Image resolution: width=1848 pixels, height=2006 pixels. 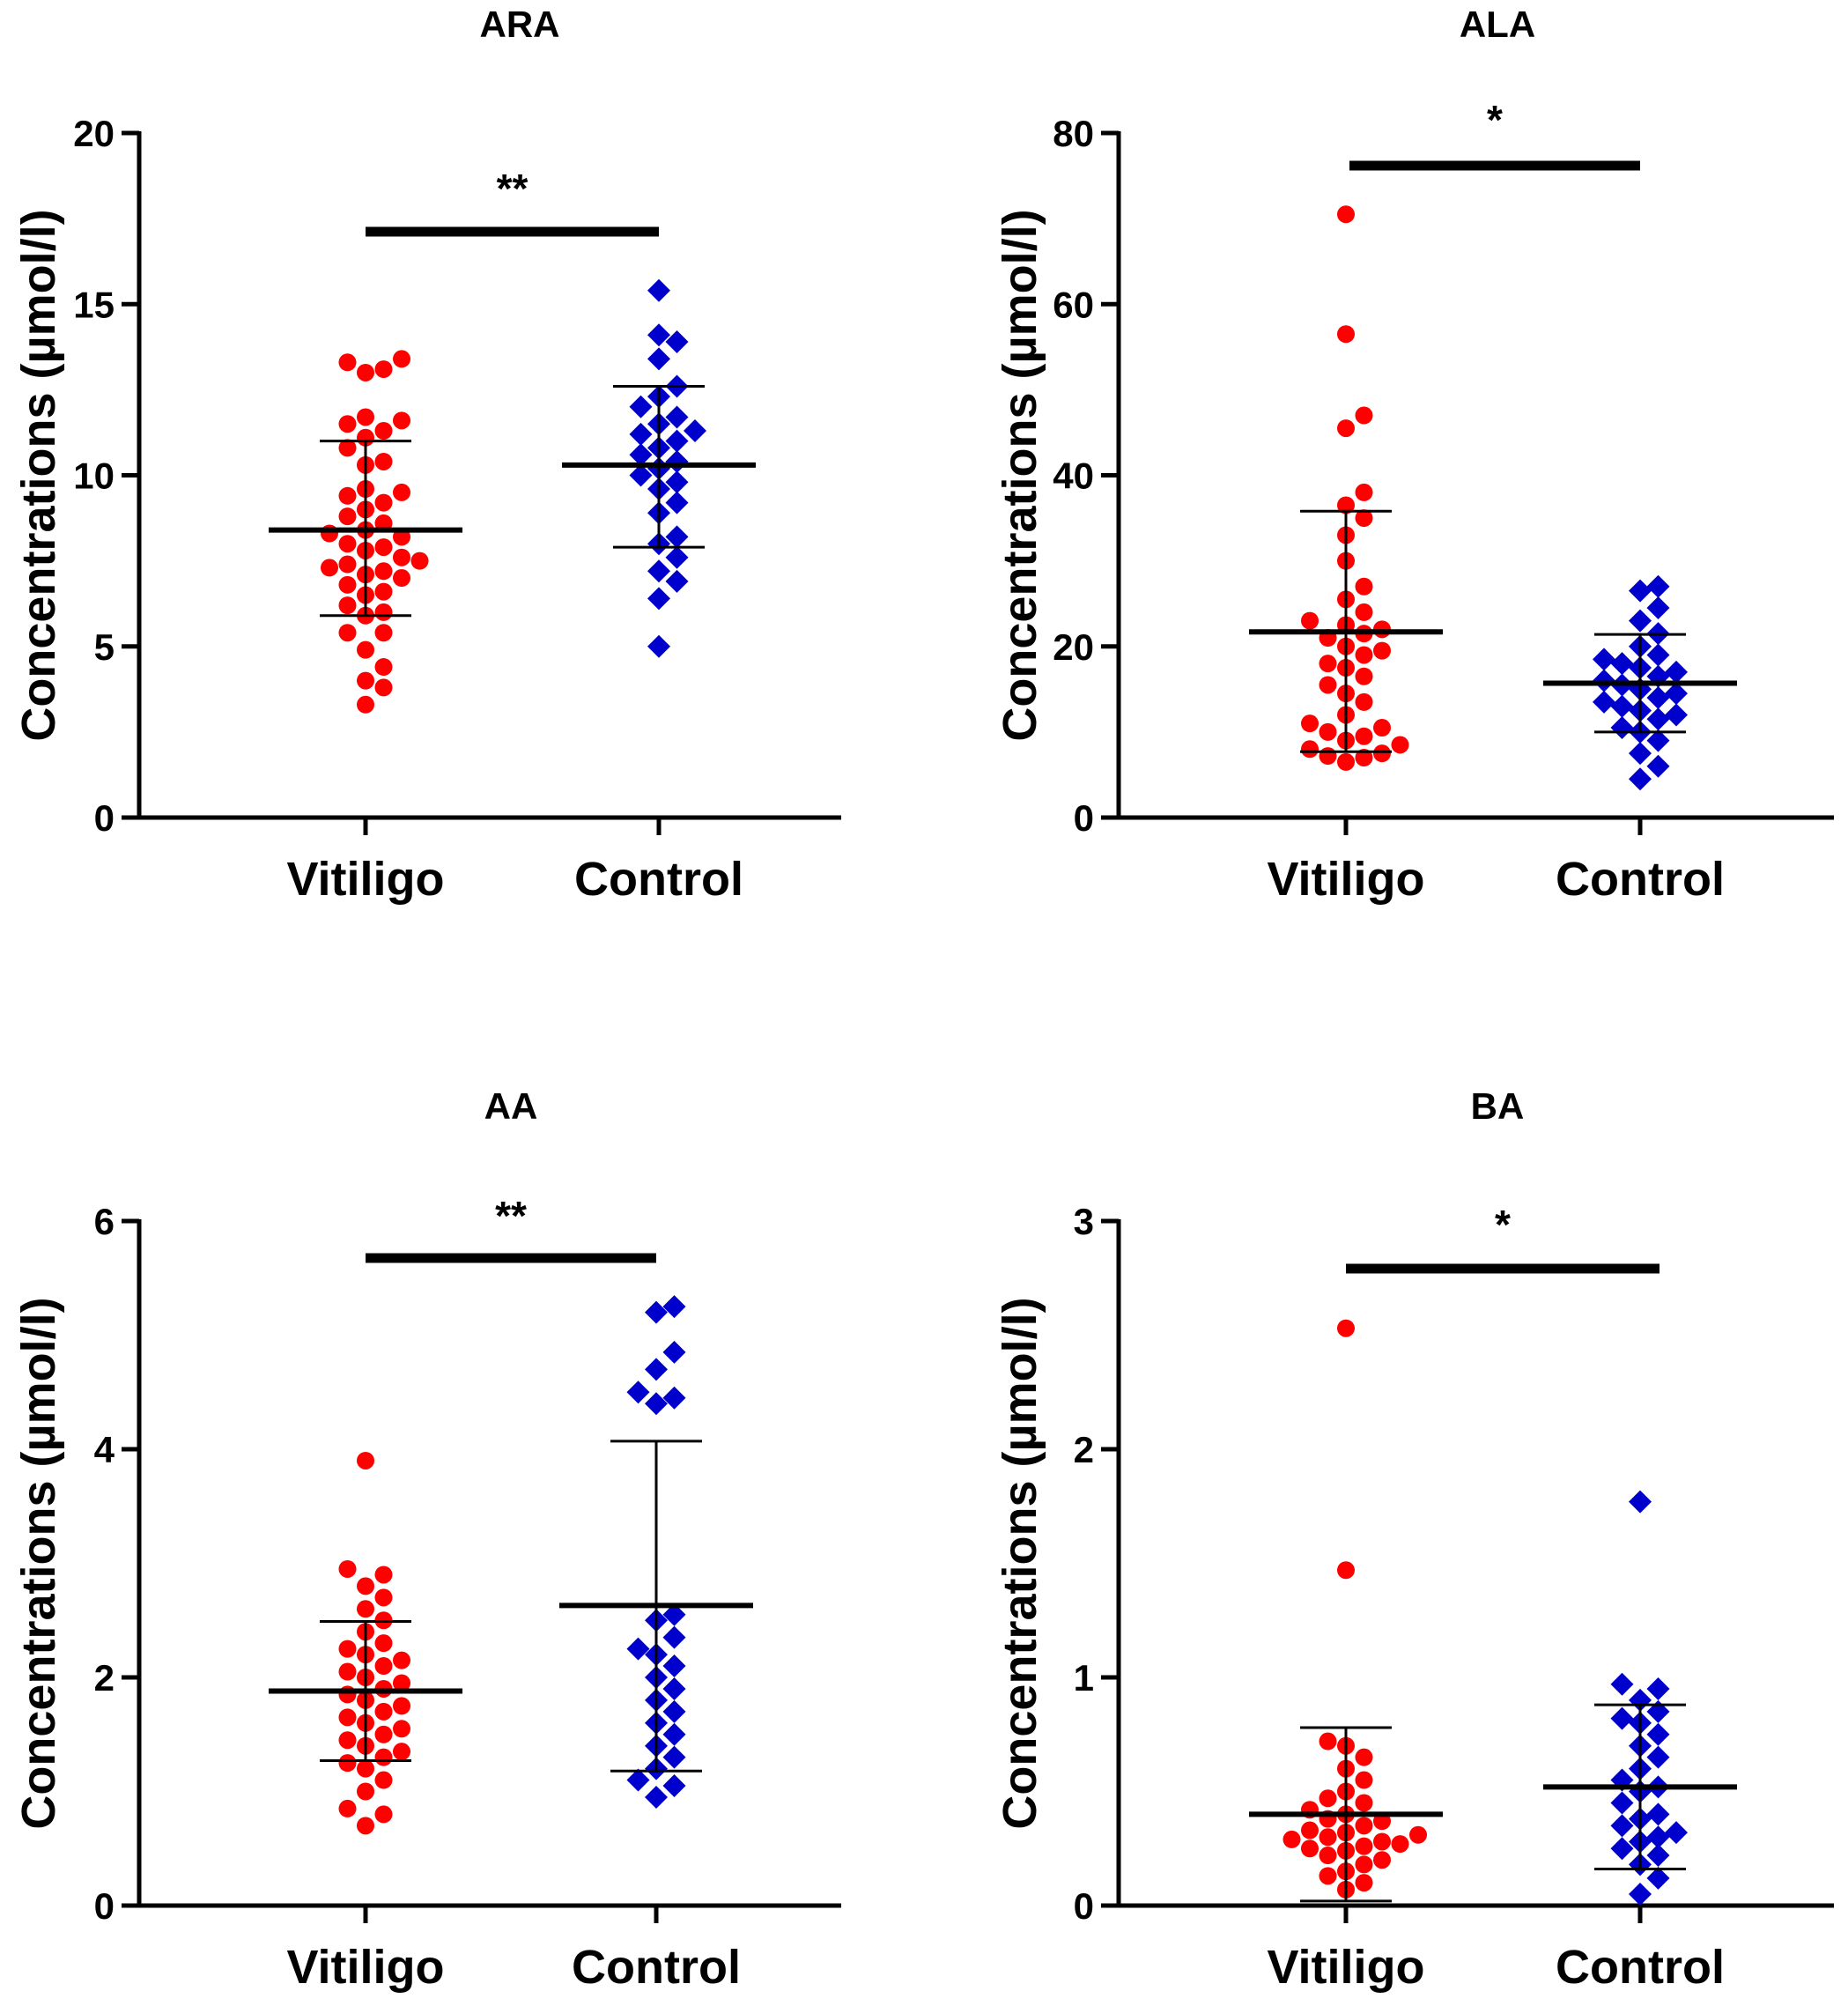 What do you see at coordinates (520, 25) in the screenshot?
I see `chart-title: ARA` at bounding box center [520, 25].